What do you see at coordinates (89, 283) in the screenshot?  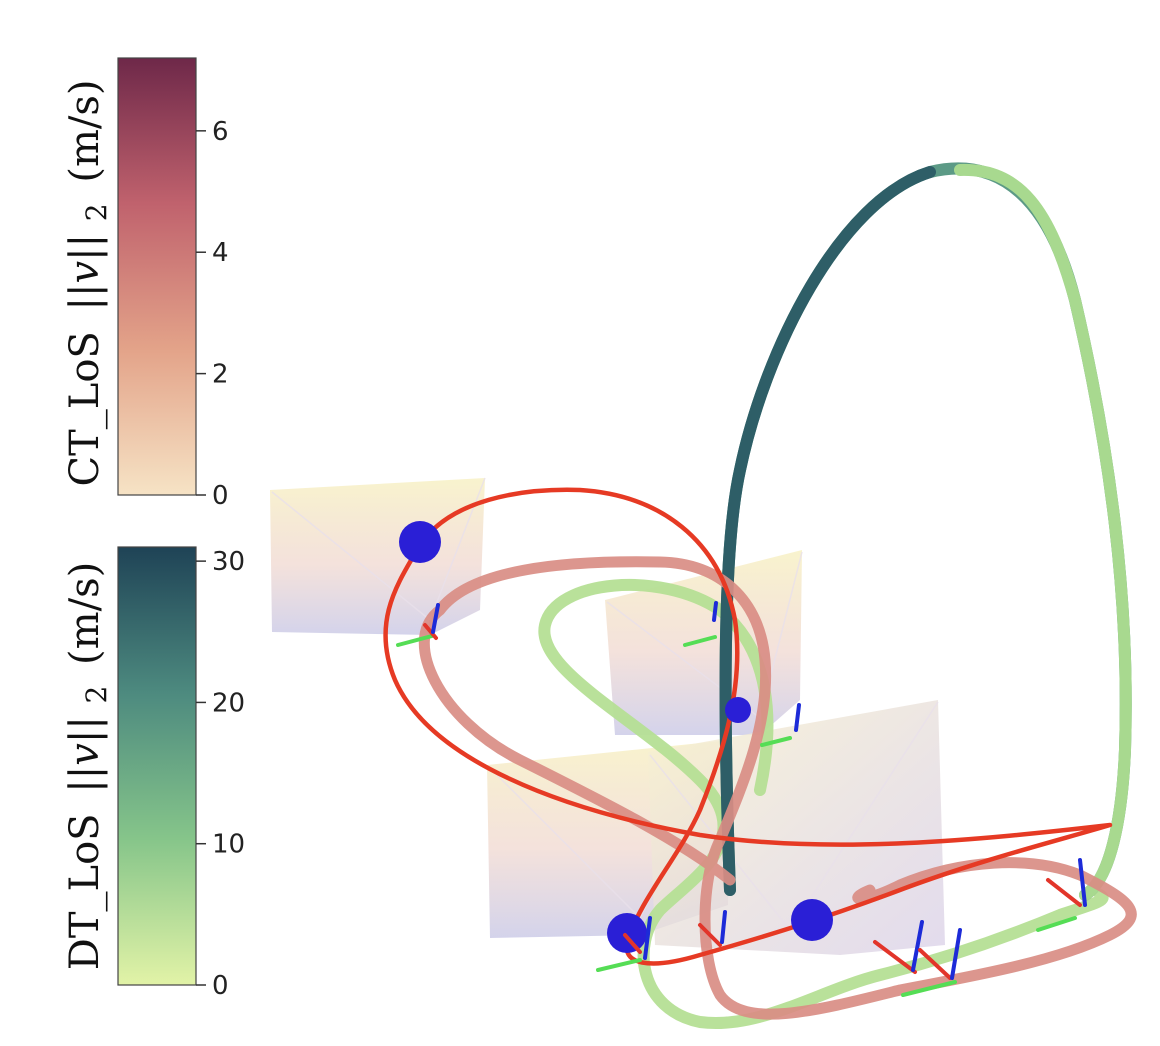 I see `colorbar-ct-title: CT_LoS ||v|| 2 (m/s)` at bounding box center [89, 283].